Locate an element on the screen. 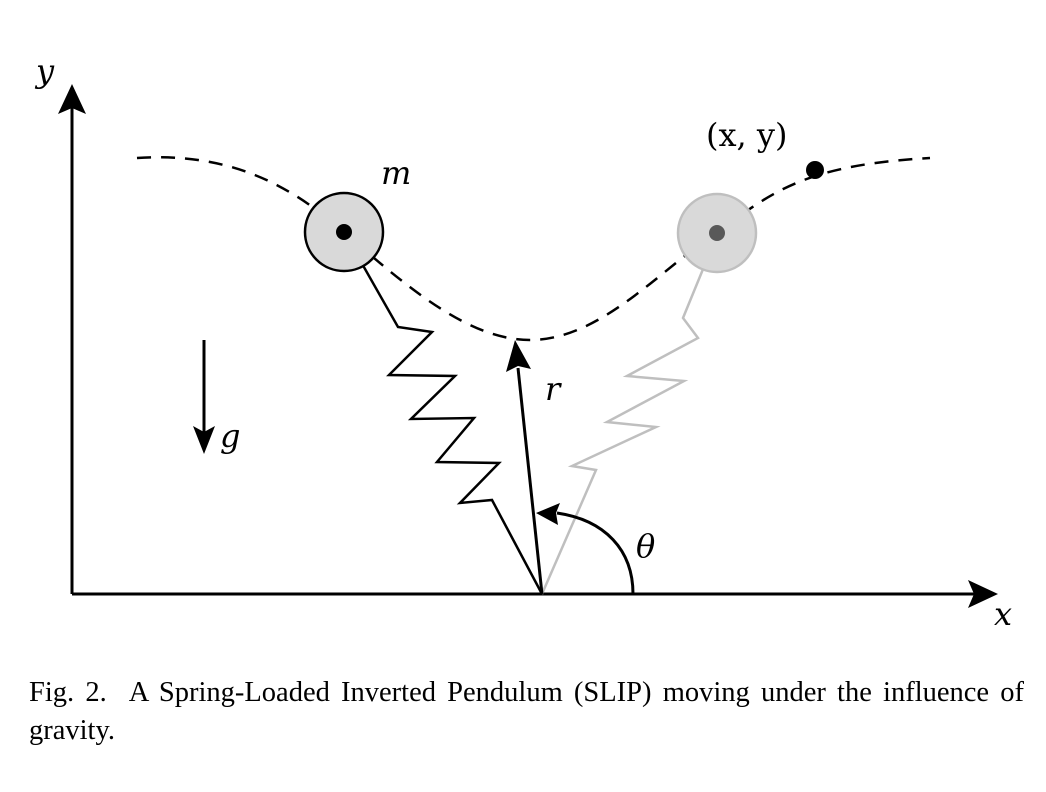 This screenshot has height=792, width=1046. mass-label: m is located at coordinates (396, 173).